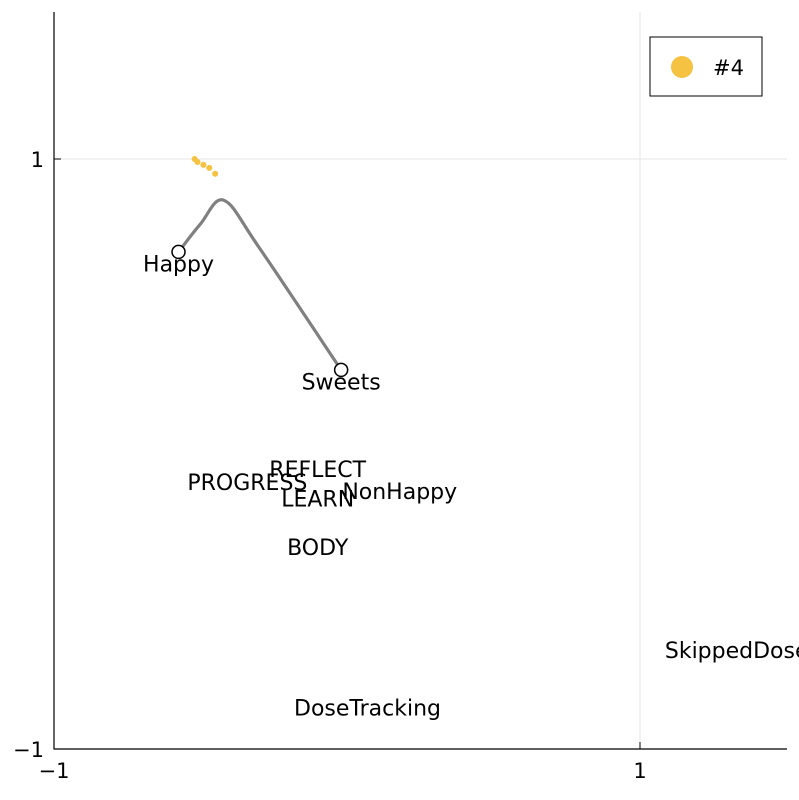 Image resolution: width=799 pixels, height=800 pixels. What do you see at coordinates (37, 160) in the screenshot?
I see `y-tick-label: 1` at bounding box center [37, 160].